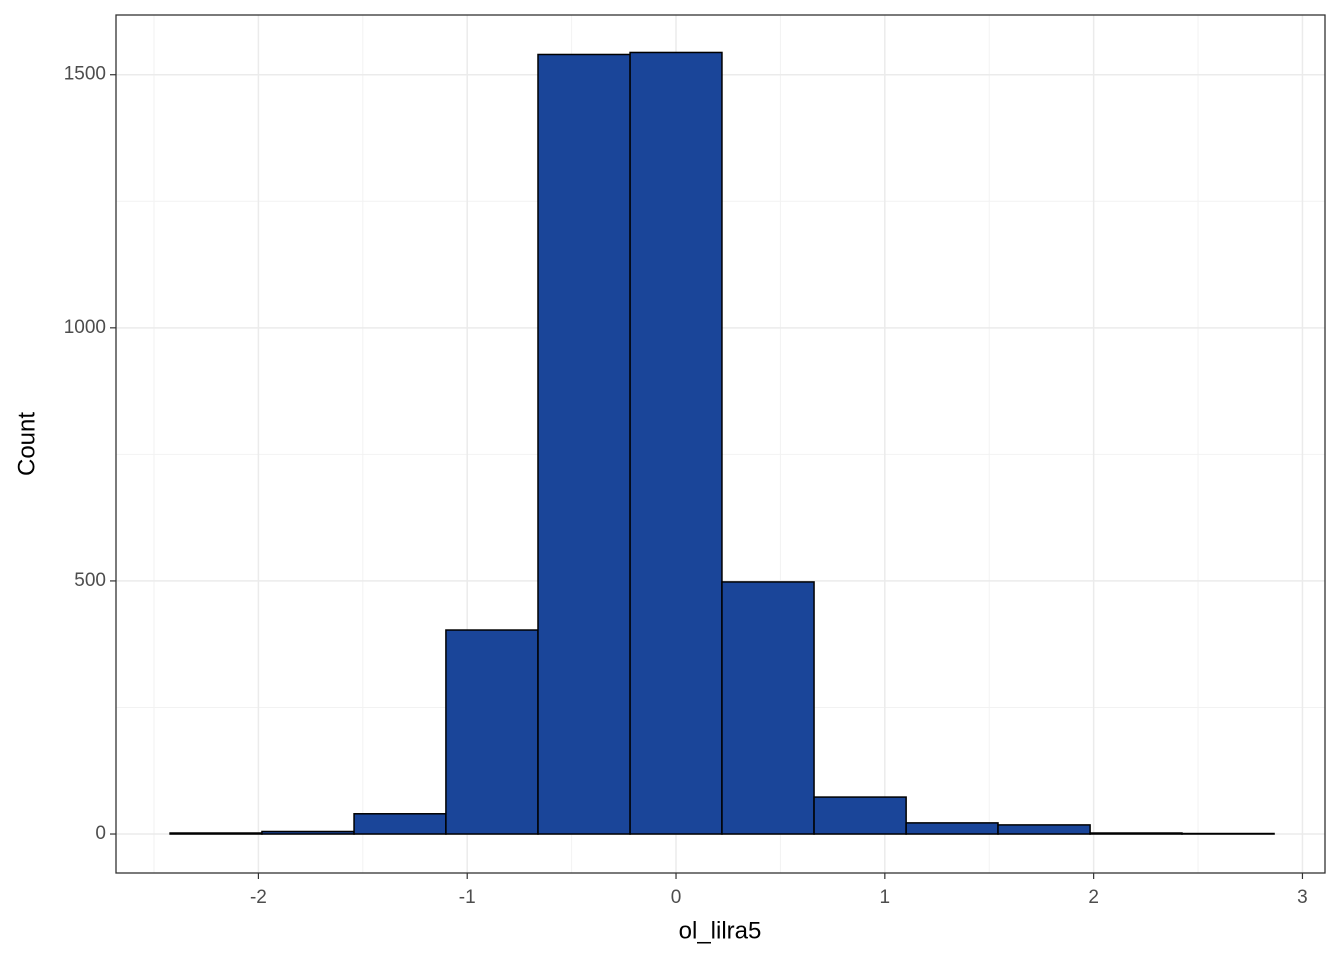 The height and width of the screenshot is (960, 1344). Describe the element at coordinates (720, 930) in the screenshot. I see `x-axis-label: ol_lilra5` at that location.